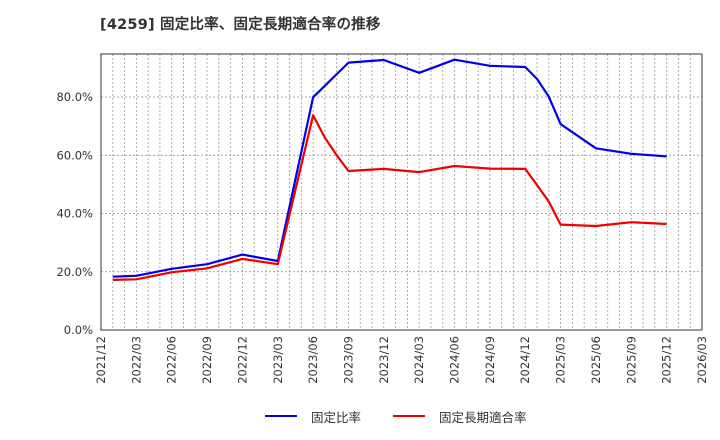 The width and height of the screenshot is (720, 440). What do you see at coordinates (348, 360) in the screenshot?
I see `x-tick-label: 2023/09` at bounding box center [348, 360].